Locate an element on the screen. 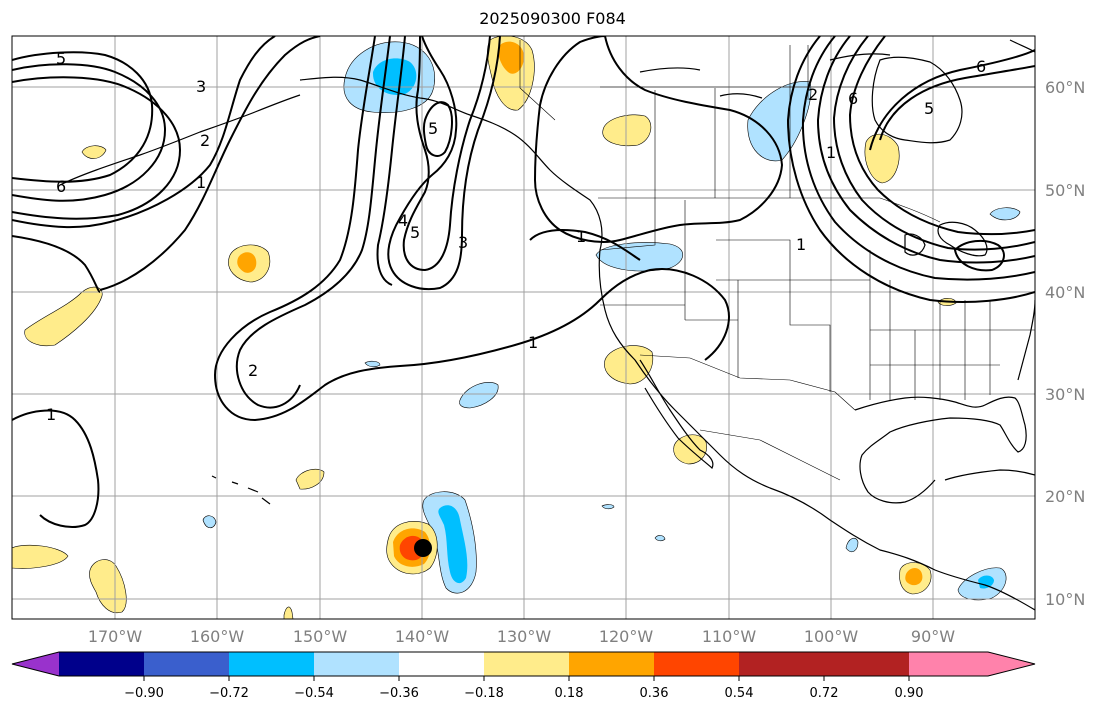  cuba is located at coordinates (989, 475).